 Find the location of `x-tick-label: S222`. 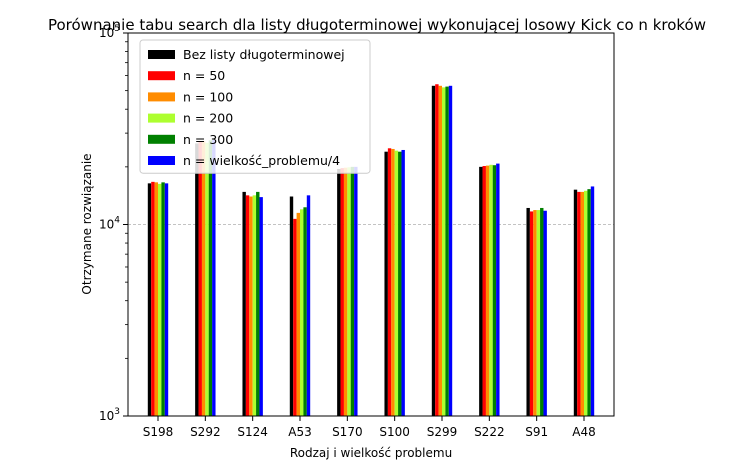

x-tick-label: S222 is located at coordinates (489, 432).